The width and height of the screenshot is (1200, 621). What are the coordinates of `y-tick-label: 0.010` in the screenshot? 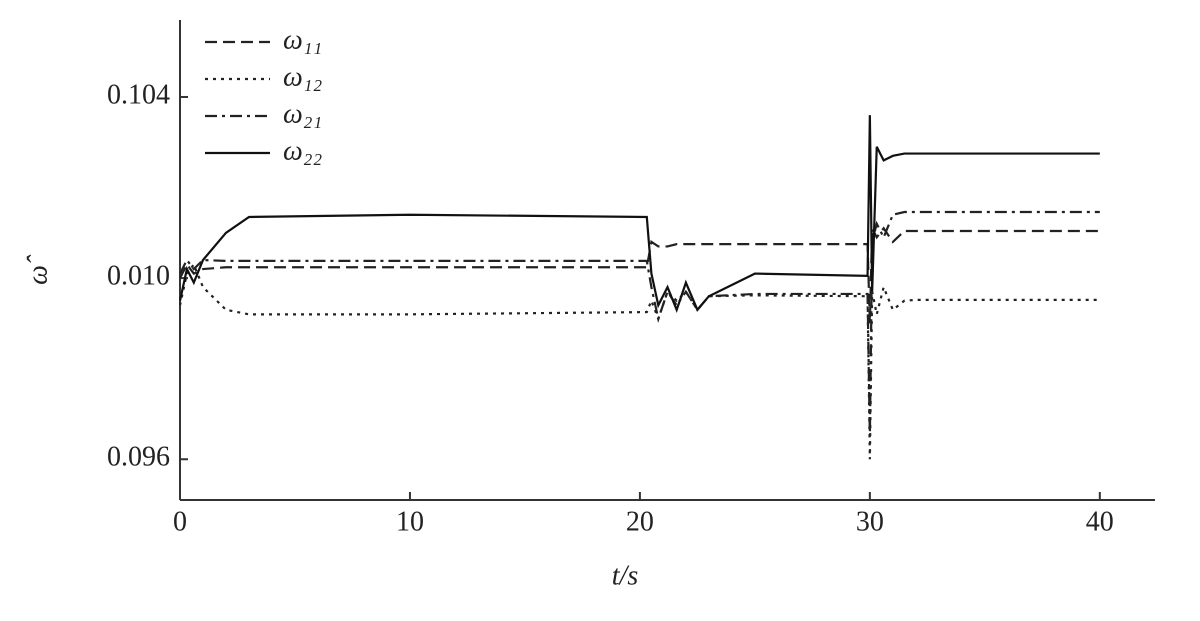 It's located at (138, 276).